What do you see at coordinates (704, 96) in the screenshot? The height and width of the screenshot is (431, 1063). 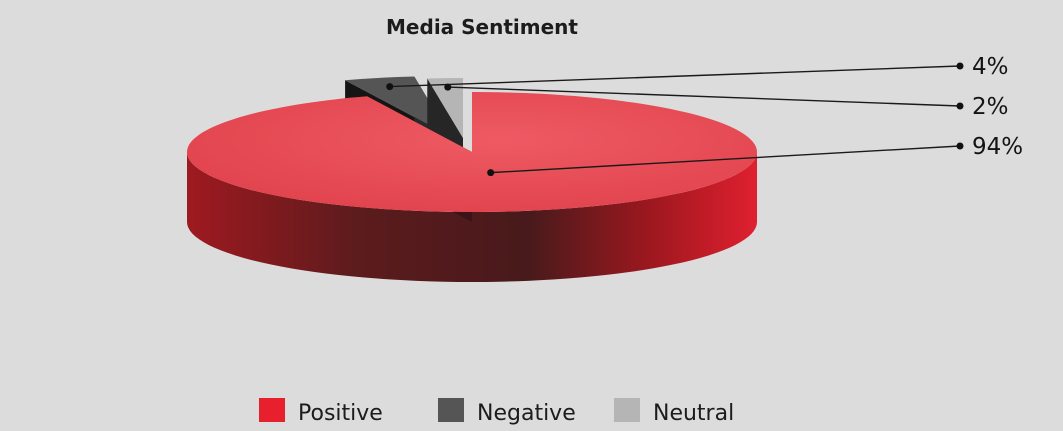 I see `leader-line-neutral` at bounding box center [704, 96].